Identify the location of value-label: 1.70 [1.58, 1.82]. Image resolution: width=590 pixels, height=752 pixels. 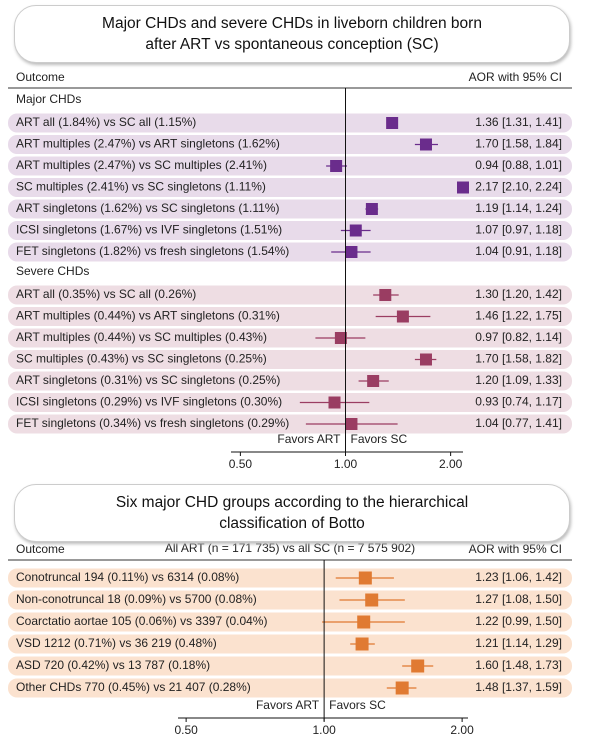
(518, 359).